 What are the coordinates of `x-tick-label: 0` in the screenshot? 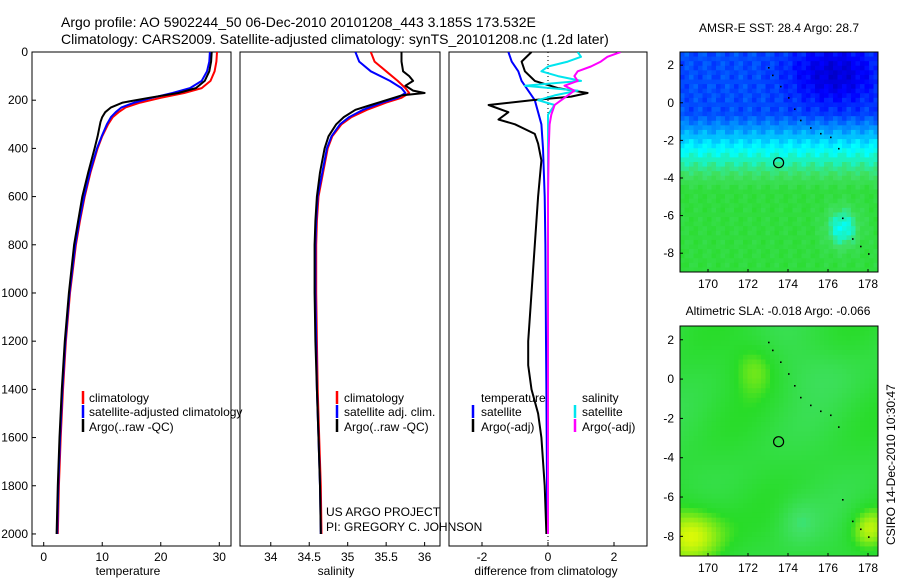 It's located at (548, 557).